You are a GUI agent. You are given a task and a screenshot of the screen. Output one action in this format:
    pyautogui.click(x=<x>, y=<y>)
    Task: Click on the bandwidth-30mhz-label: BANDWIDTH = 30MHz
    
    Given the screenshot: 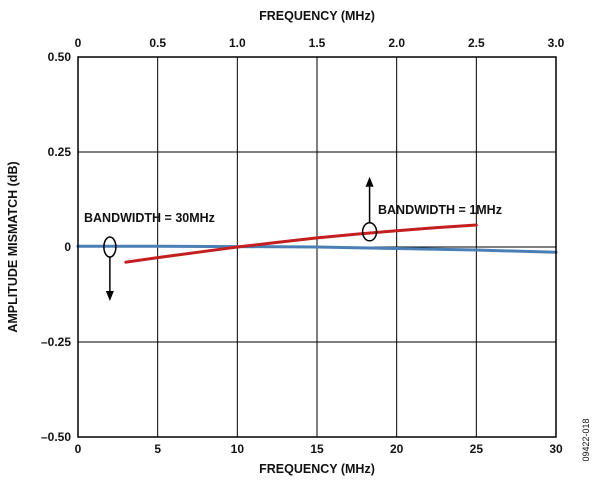 What is the action you would take?
    pyautogui.click(x=149, y=218)
    